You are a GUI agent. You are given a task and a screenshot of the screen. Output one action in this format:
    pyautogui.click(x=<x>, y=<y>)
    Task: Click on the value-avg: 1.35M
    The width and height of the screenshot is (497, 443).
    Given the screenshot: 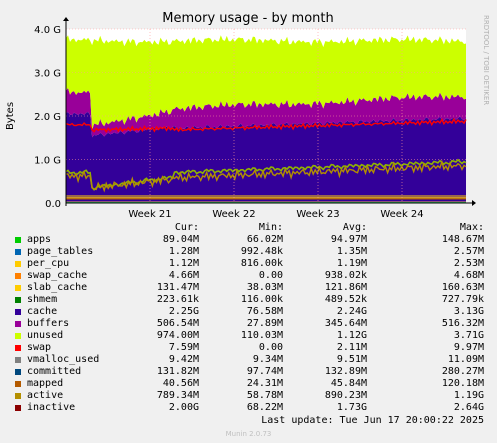 What is the action you would take?
    pyautogui.click(x=351, y=251)
    